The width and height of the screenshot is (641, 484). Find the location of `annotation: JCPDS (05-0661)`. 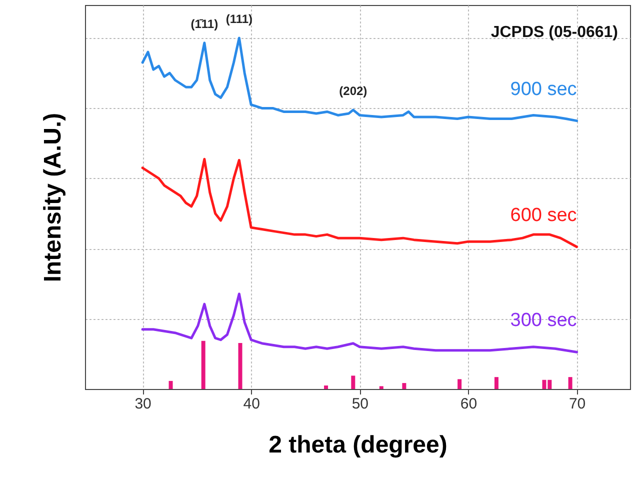

annotation: JCPDS (05-0661) is located at coordinates (554, 32).